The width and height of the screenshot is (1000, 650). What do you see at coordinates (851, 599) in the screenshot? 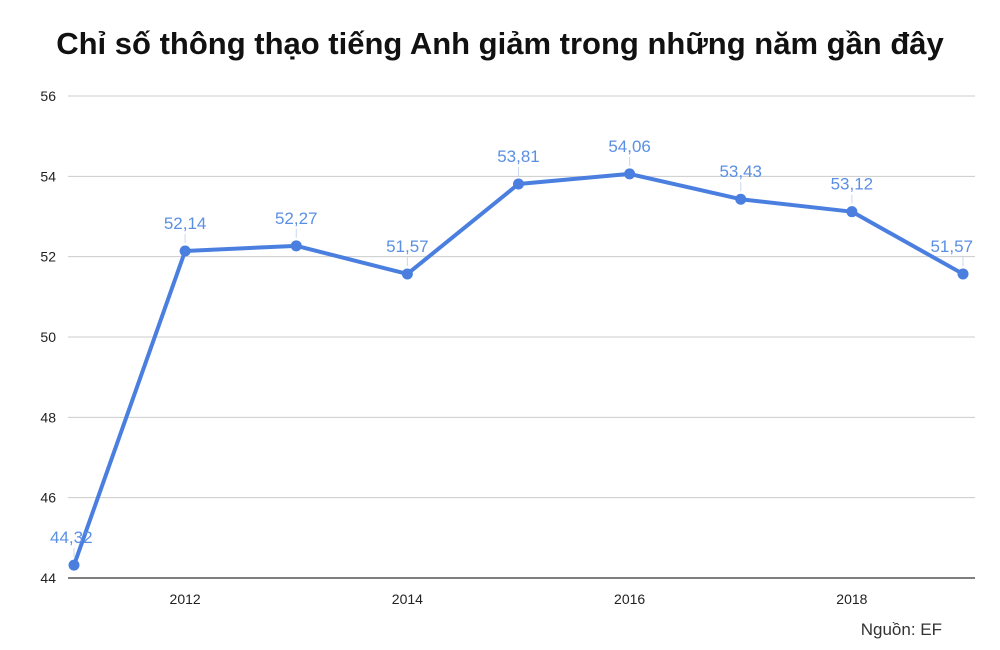
I see `x-tick-label: 2018` at bounding box center [851, 599].